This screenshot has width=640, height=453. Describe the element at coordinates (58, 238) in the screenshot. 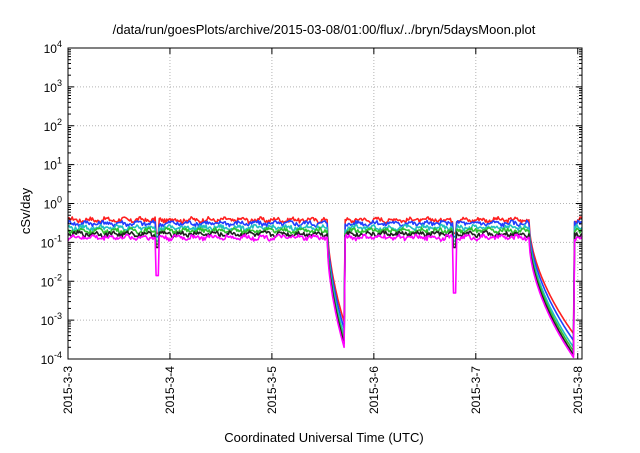

I see `y-tick-label-exponent: -1` at that location.